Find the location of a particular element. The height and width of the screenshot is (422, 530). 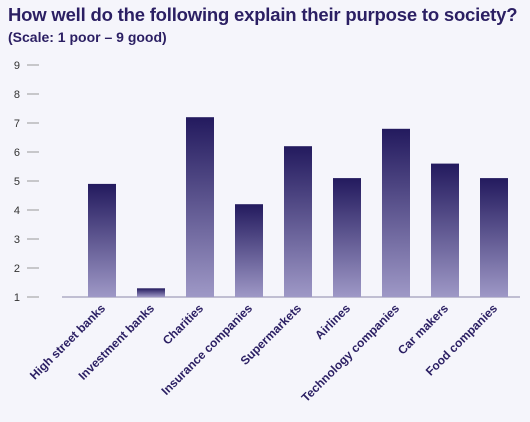

bar-insurance-companies is located at coordinates (249, 250).